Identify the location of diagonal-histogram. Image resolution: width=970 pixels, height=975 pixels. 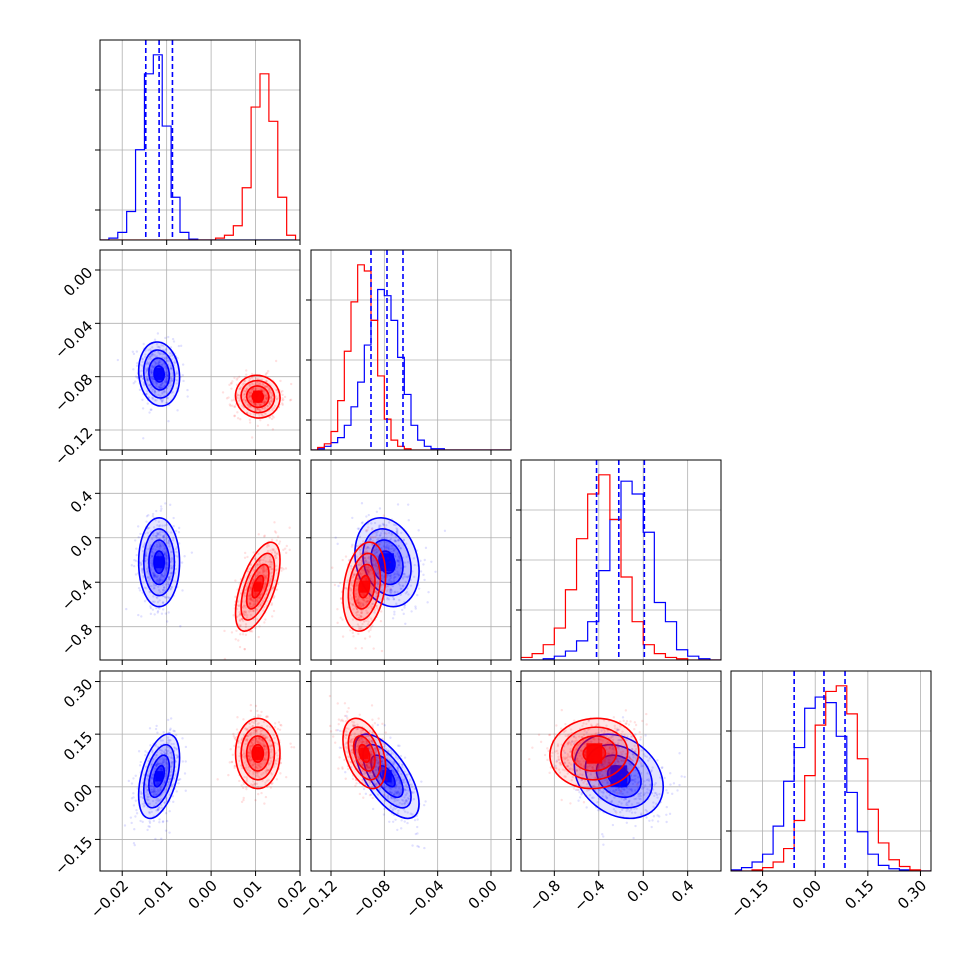
(621, 567).